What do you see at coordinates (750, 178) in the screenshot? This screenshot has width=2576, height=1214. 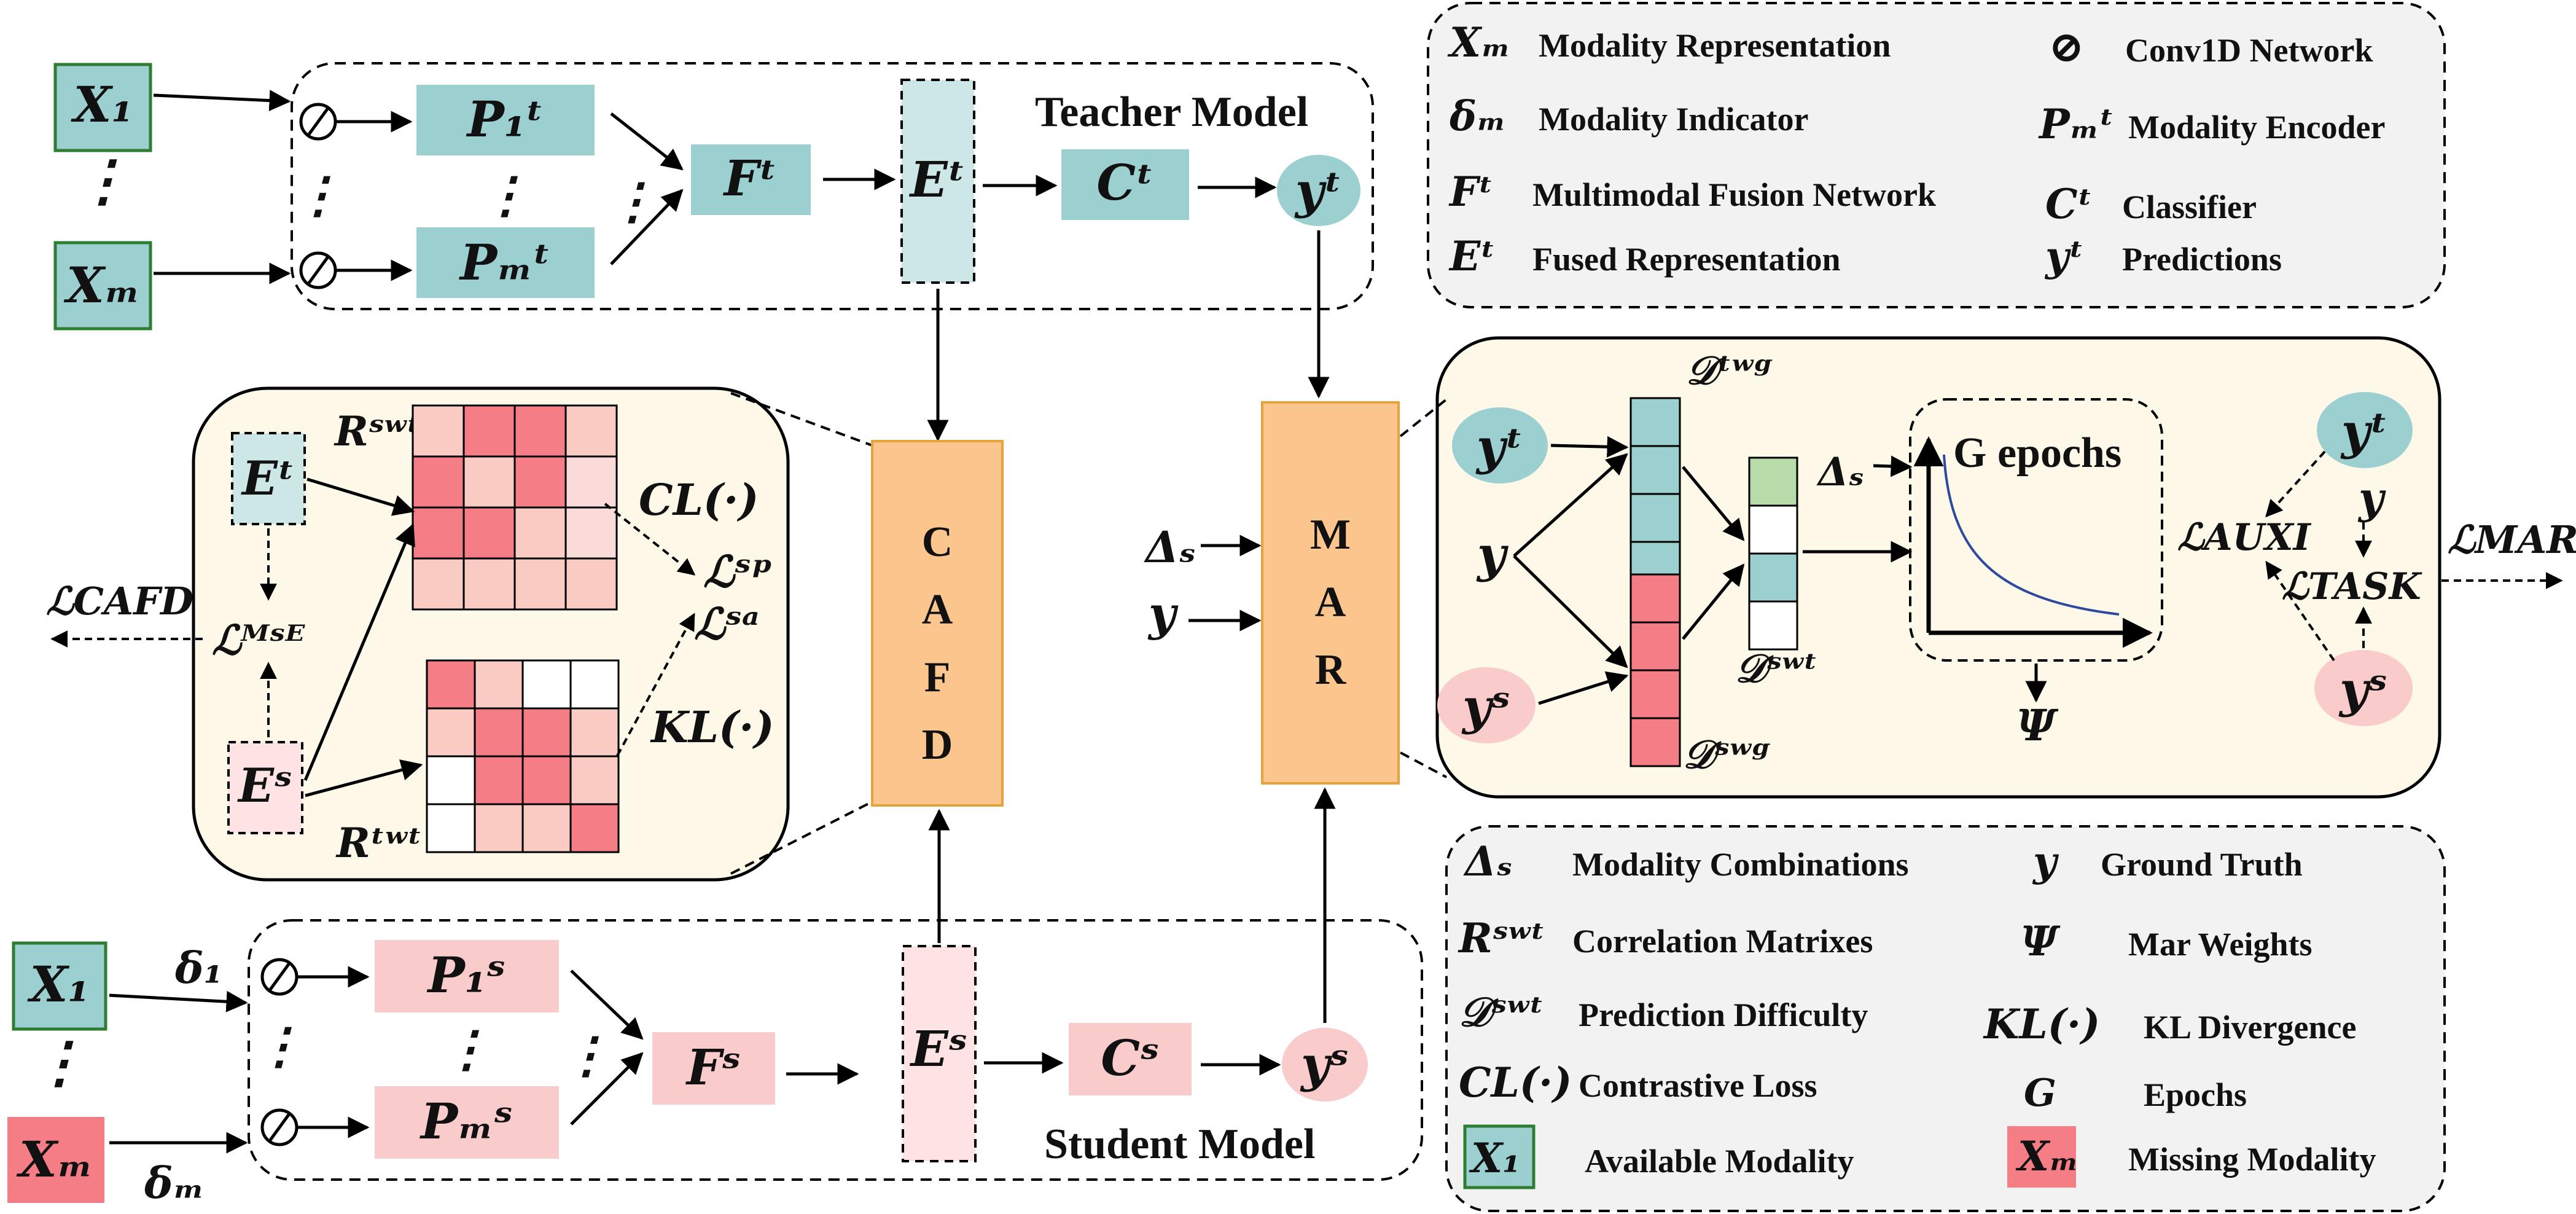 I see `teacher-fusion-label: Fᵗ` at bounding box center [750, 178].